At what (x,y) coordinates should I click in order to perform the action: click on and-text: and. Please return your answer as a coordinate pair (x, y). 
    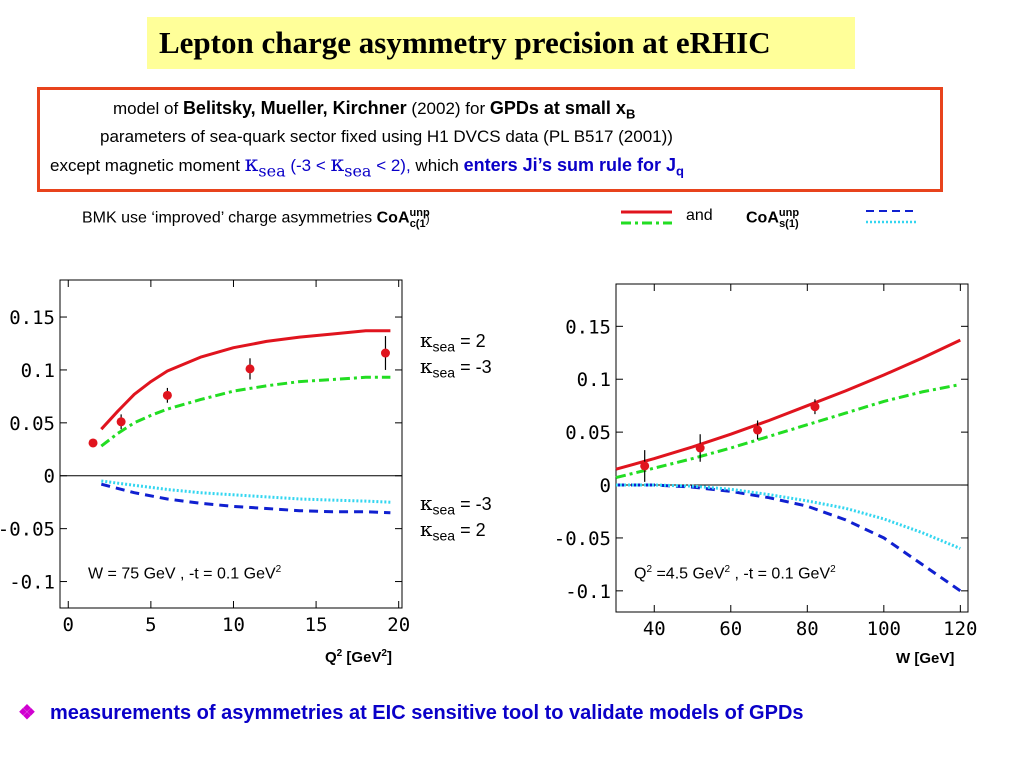
    Looking at the image, I should click on (699, 215).